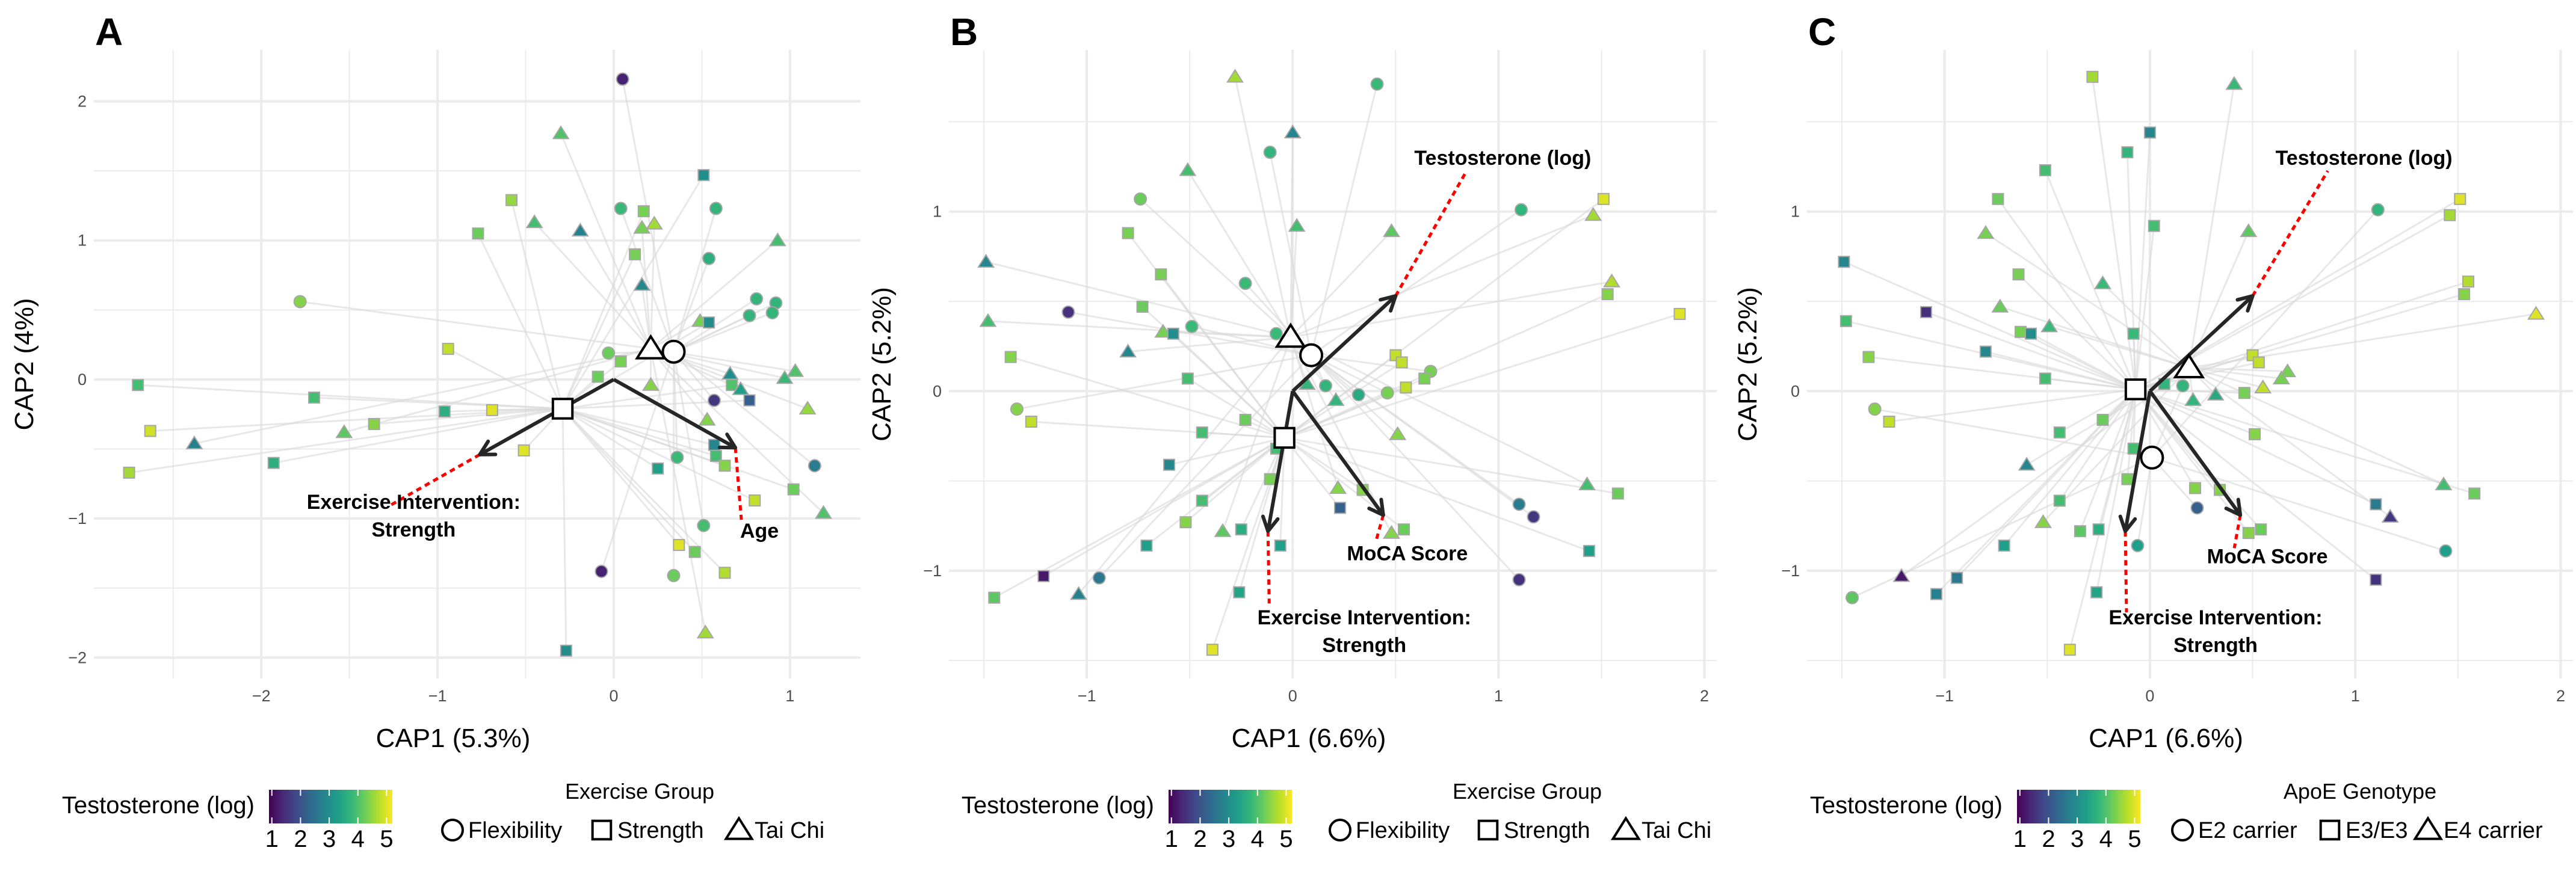 The height and width of the screenshot is (889, 2576). Describe the element at coordinates (2078, 806) in the screenshot. I see `colorbar` at that location.